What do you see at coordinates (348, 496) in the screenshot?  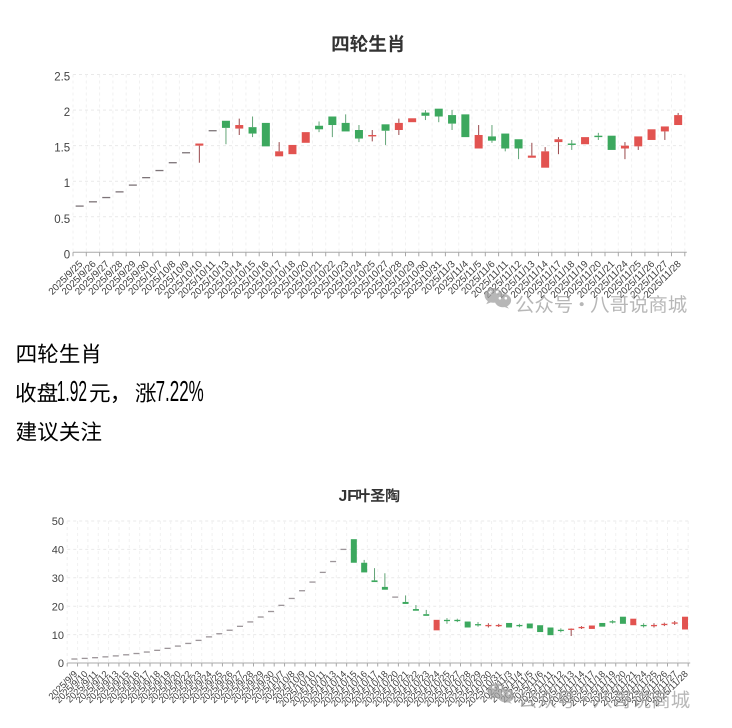 I see `svg-text: JF` at bounding box center [348, 496].